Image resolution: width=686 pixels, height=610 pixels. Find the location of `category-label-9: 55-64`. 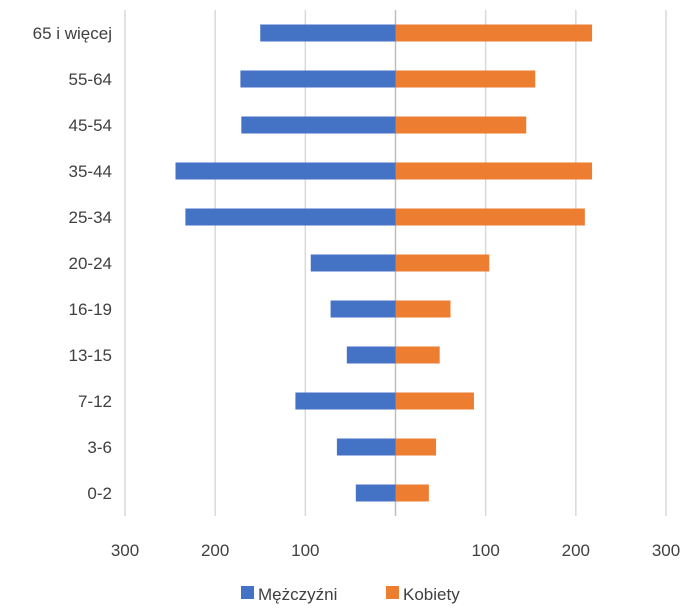

category-label-9: 55-64 is located at coordinates (90, 79).